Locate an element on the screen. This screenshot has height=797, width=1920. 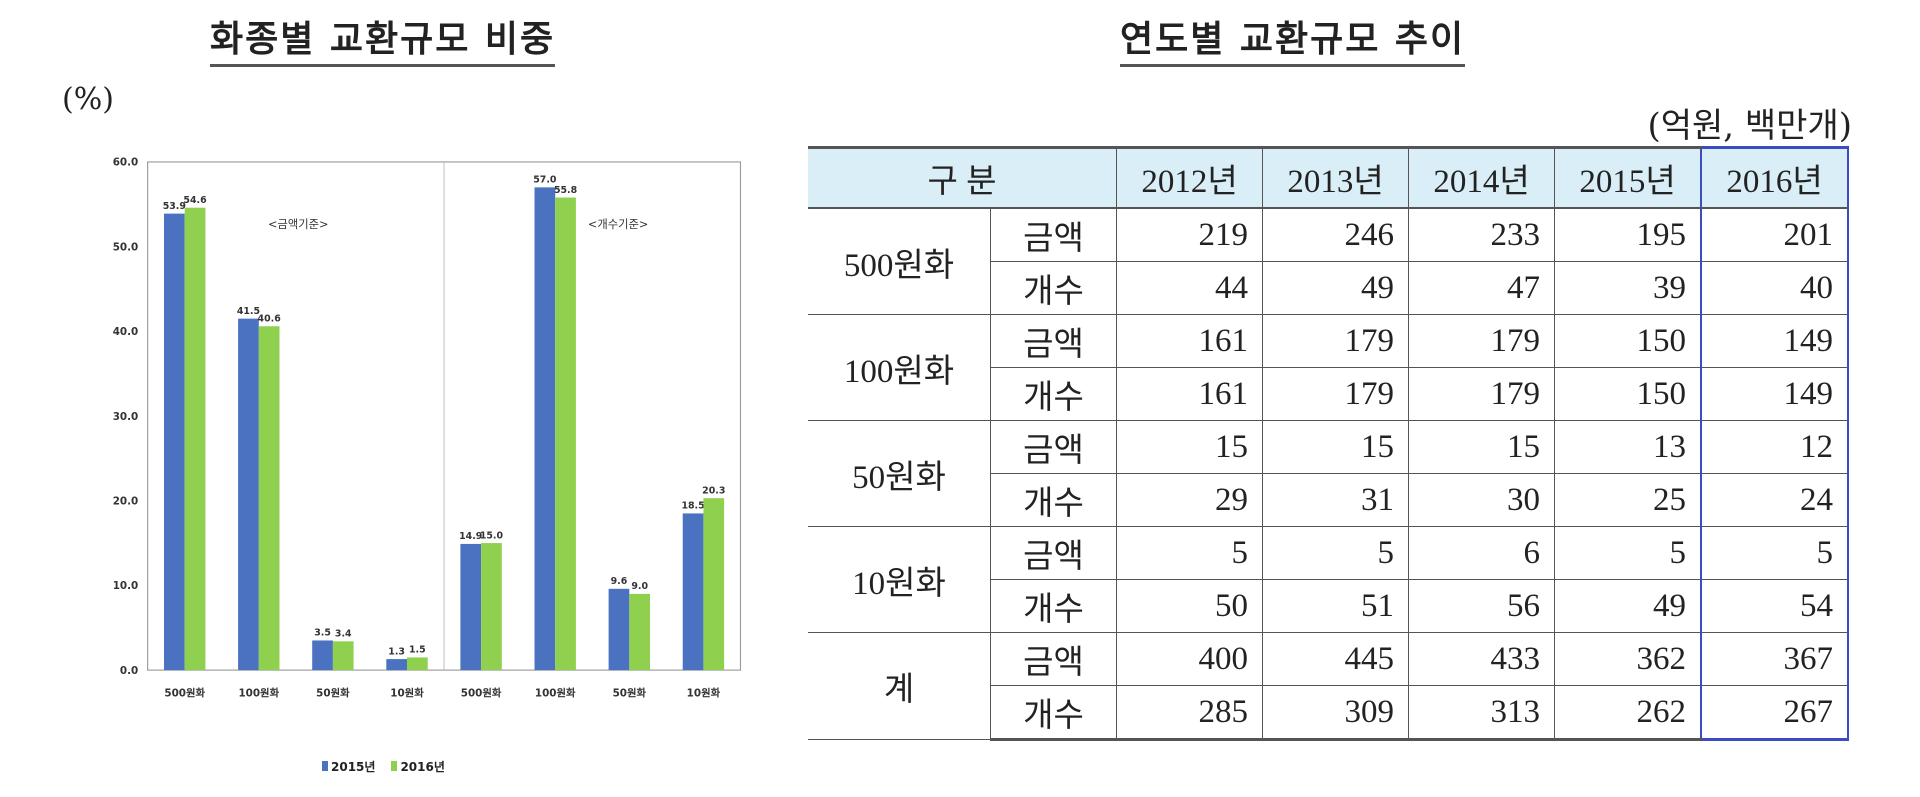
header-year: 2016년 is located at coordinates (1774, 177).